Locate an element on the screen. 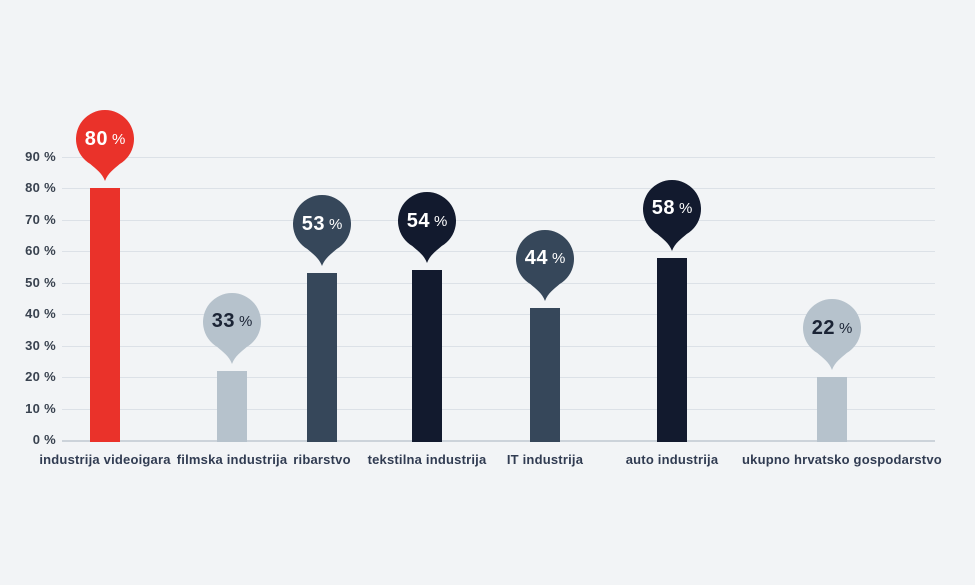 This screenshot has height=585, width=975. value-balloon: 33% is located at coordinates (232, 328).